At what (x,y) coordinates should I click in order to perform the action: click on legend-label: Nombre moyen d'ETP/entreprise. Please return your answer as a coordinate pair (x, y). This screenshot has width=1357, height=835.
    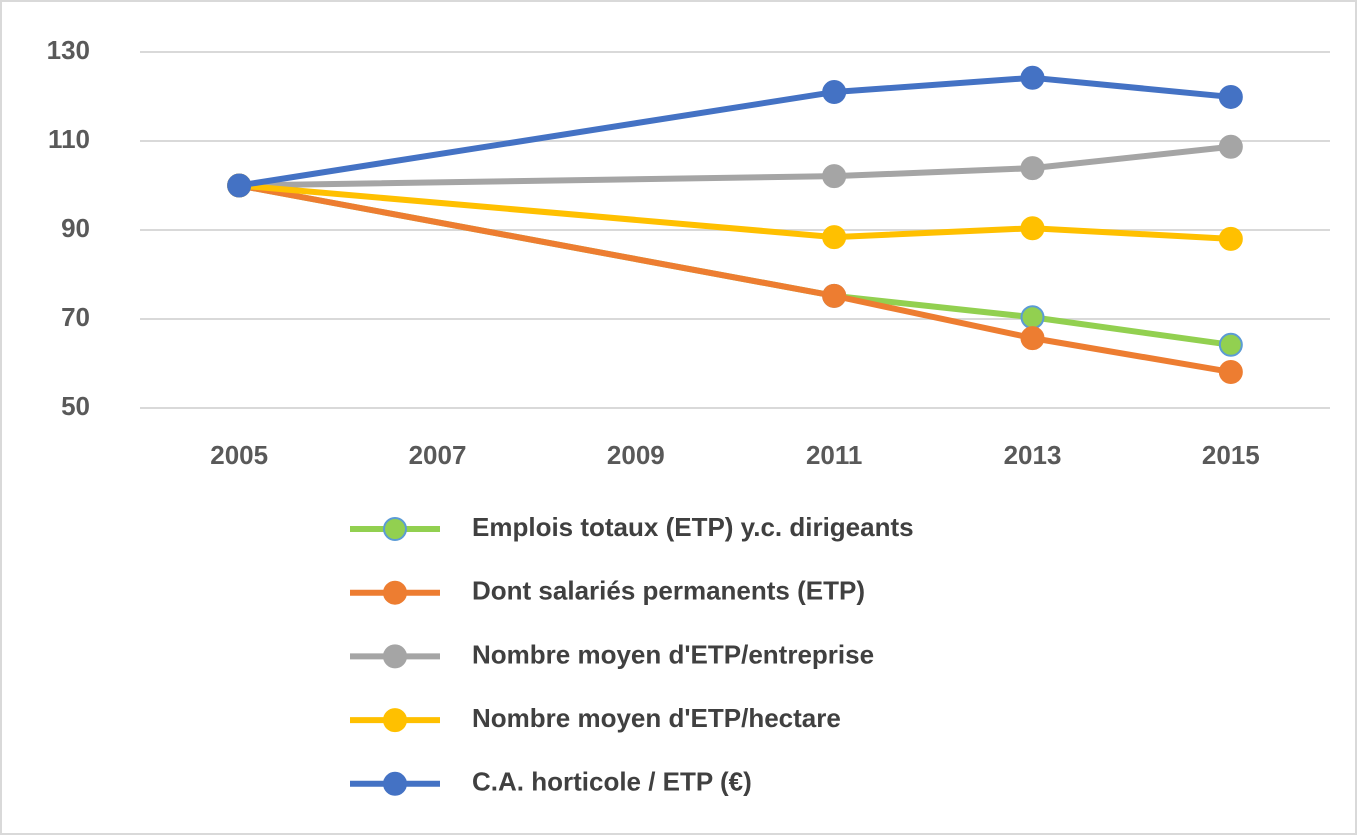
    Looking at the image, I should click on (673, 654).